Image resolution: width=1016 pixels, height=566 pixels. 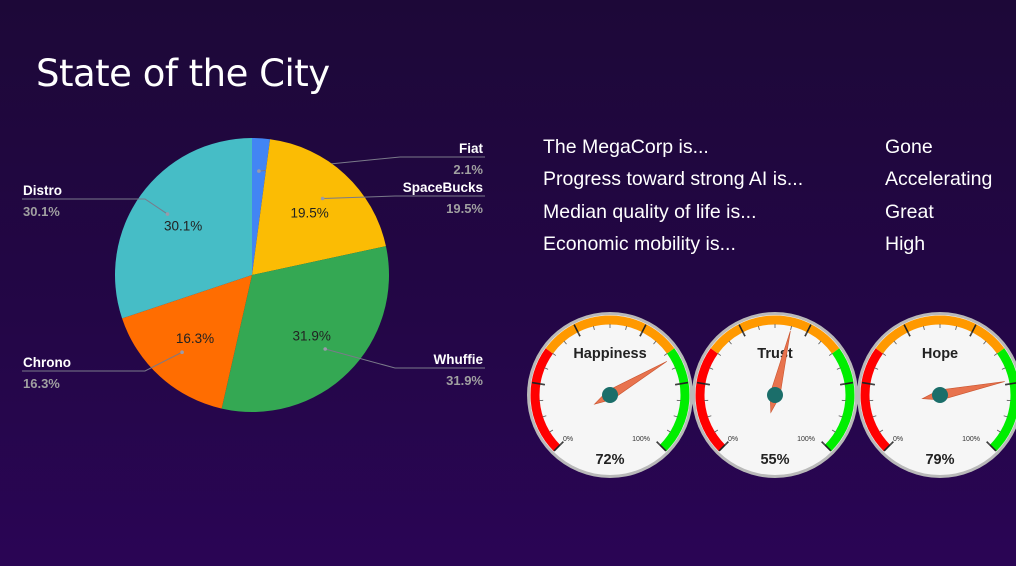 What do you see at coordinates (609, 354) in the screenshot?
I see `gauge-title: Happiness` at bounding box center [609, 354].